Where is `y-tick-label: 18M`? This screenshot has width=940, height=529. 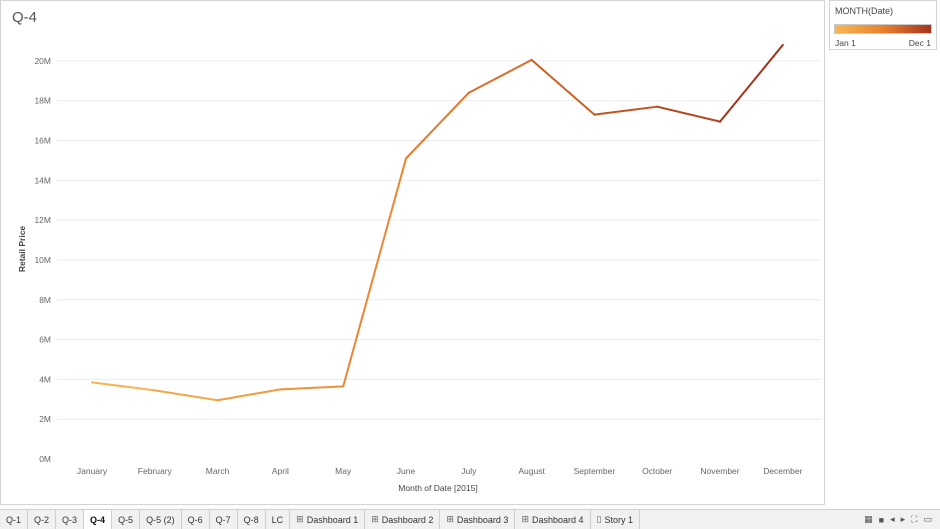 y-tick-label: 18M is located at coordinates (42, 101).